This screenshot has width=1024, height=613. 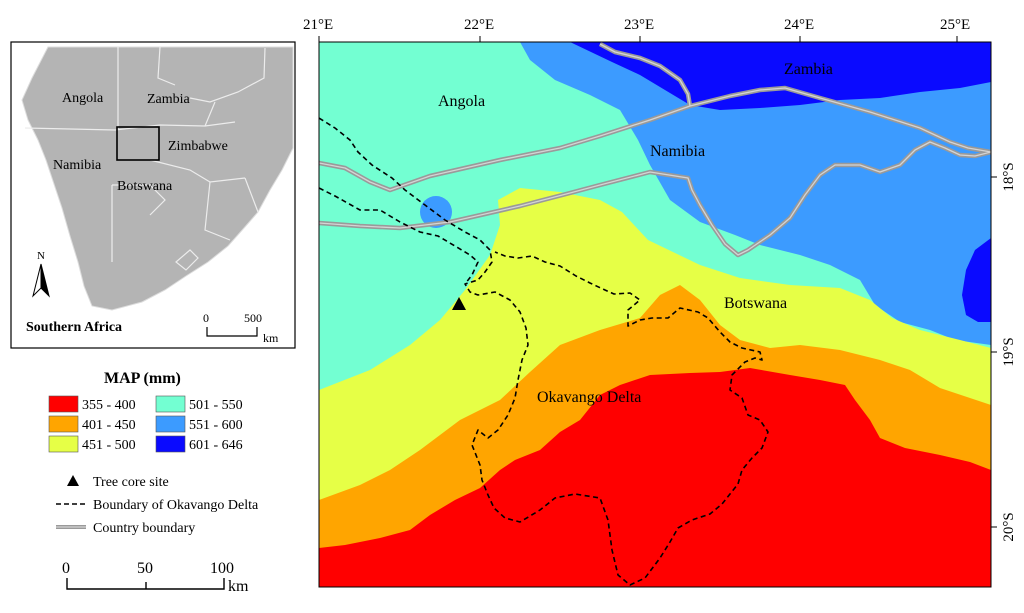 I want to click on legend-country-boundary: Country boundary, so click(x=144, y=528).